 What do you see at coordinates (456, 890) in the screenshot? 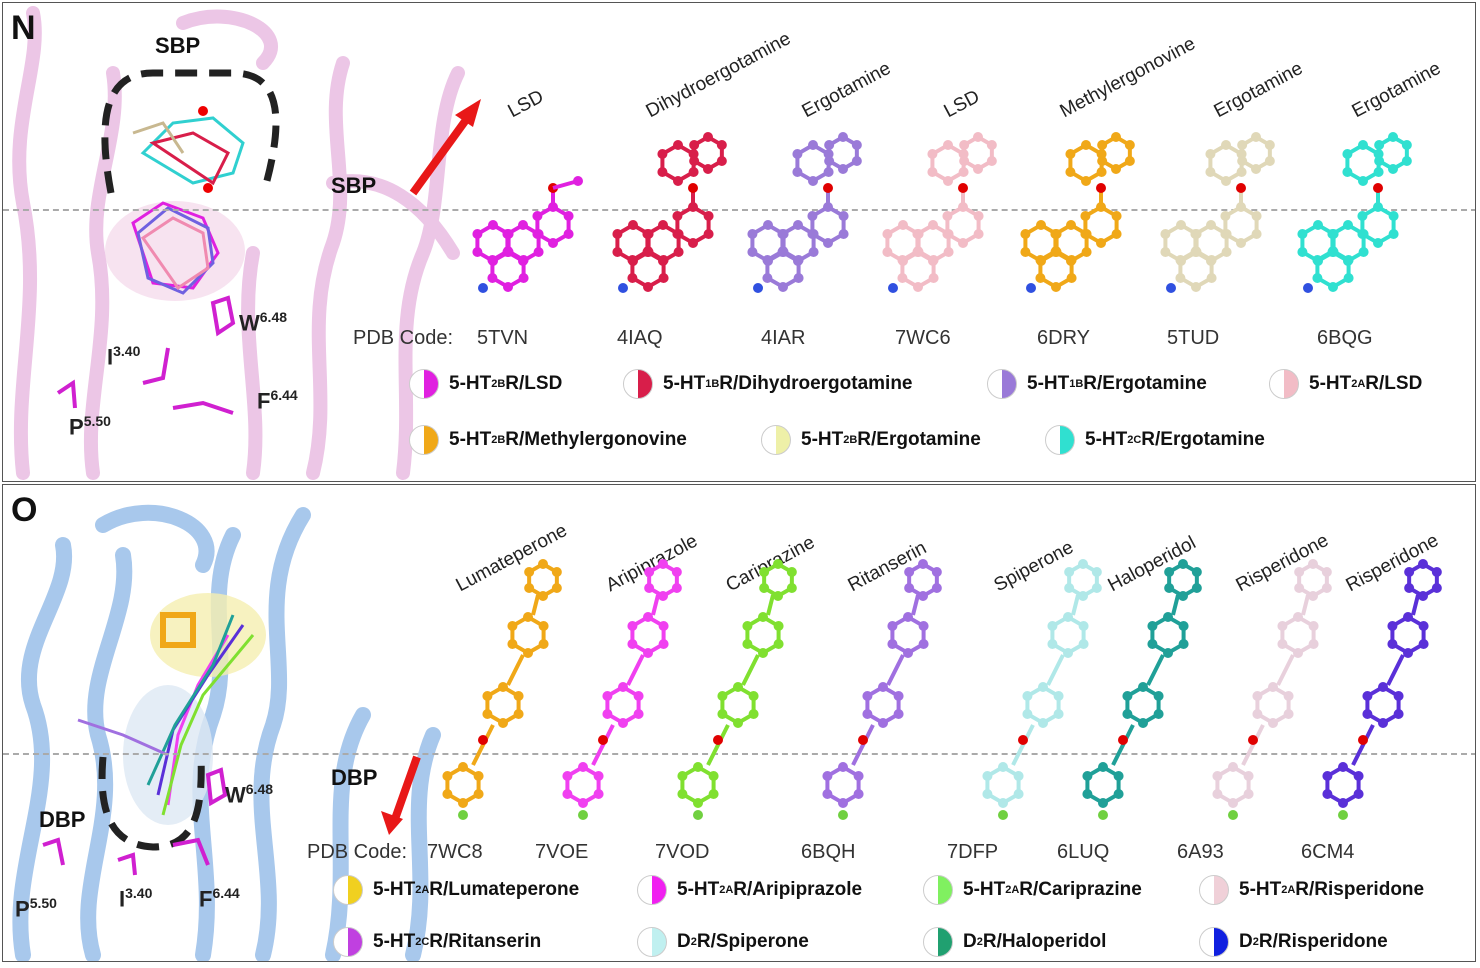
I see `legend-item: 5-HT2AR/Lumateperone` at bounding box center [456, 890].